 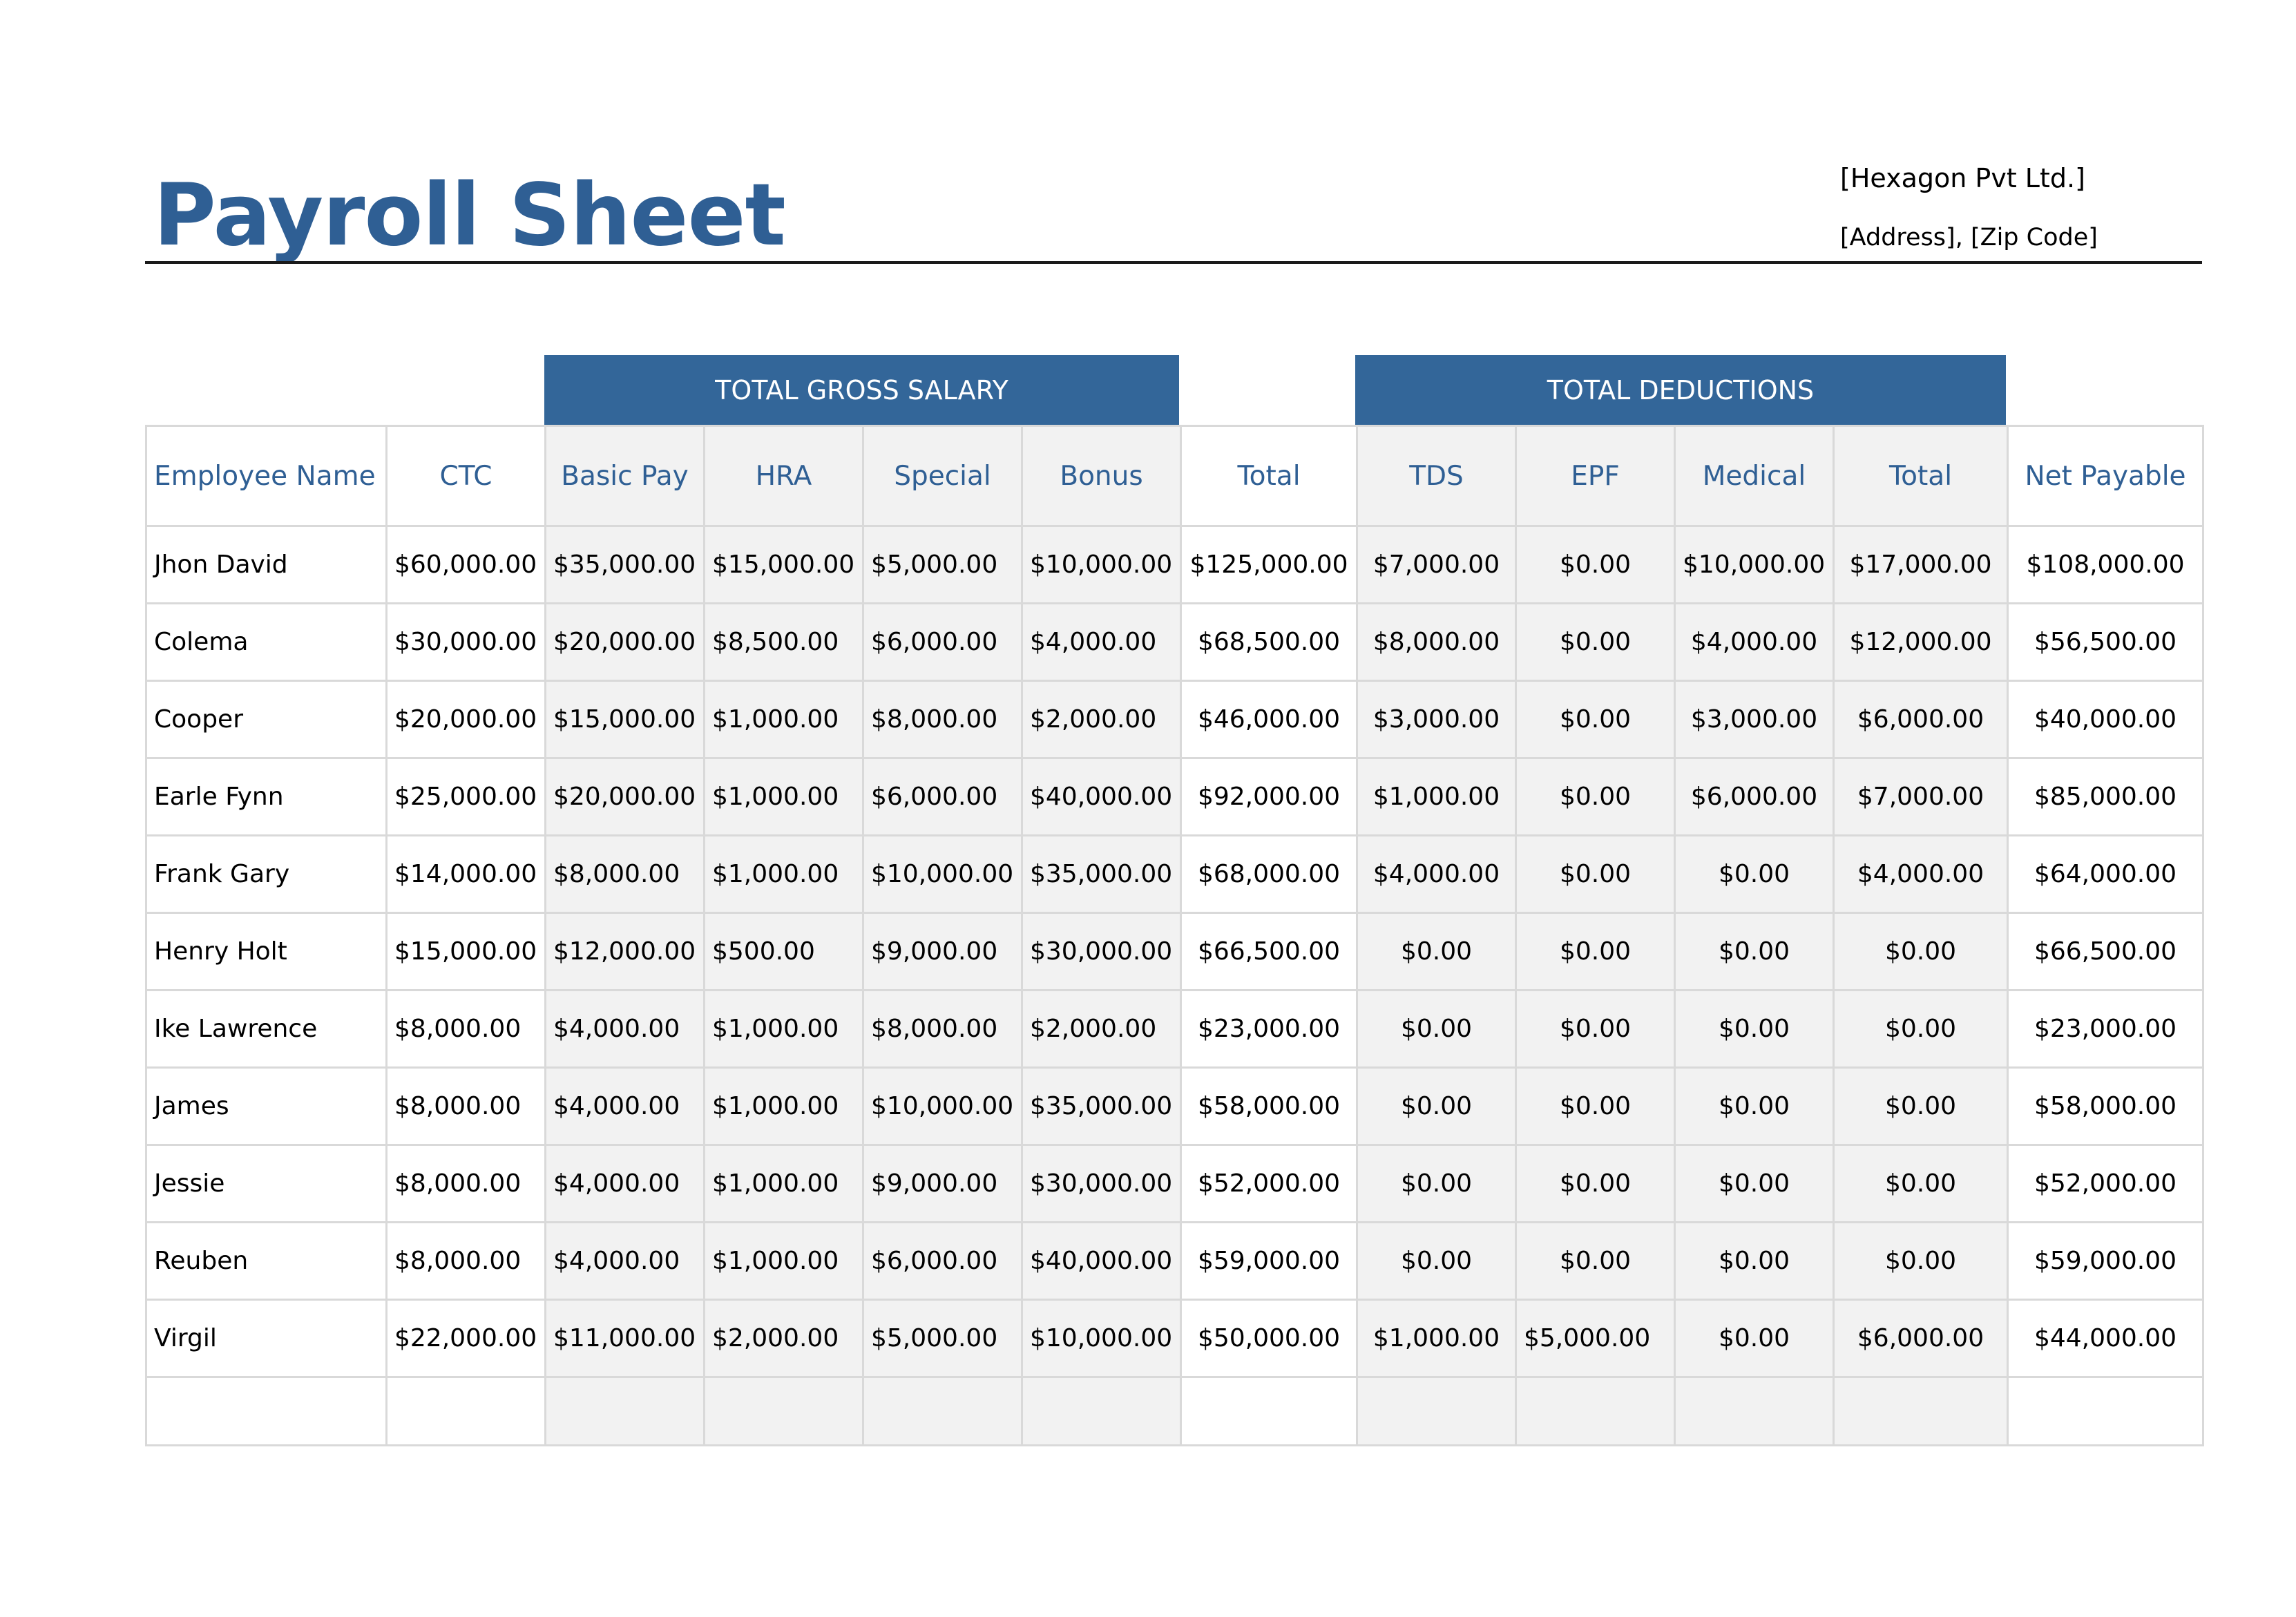 I want to click on epf-cell: $5,000.00, so click(x=1595, y=1338).